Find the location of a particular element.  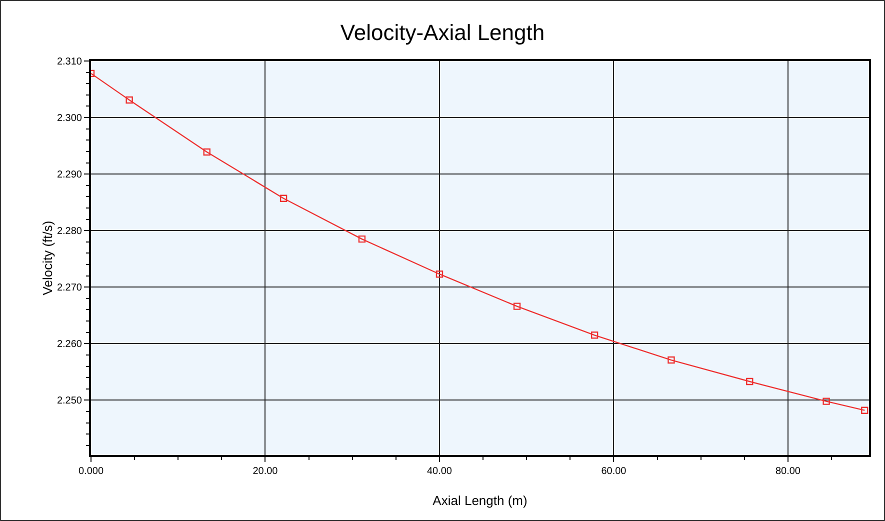

y-tick-label: 2.300 is located at coordinates (69, 118).